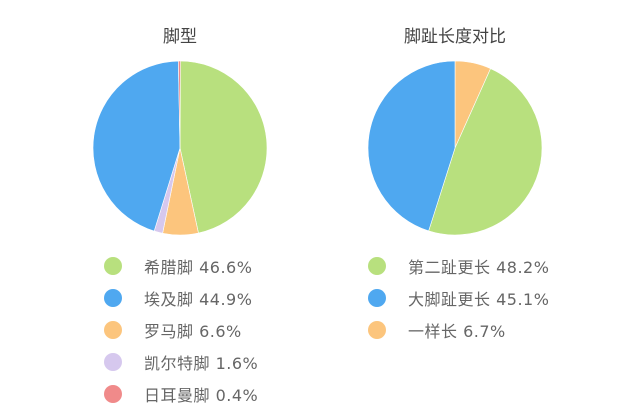  What do you see at coordinates (458, 266) in the screenshot?
I see `legend-item: 第二趾更长 48.2%` at bounding box center [458, 266].